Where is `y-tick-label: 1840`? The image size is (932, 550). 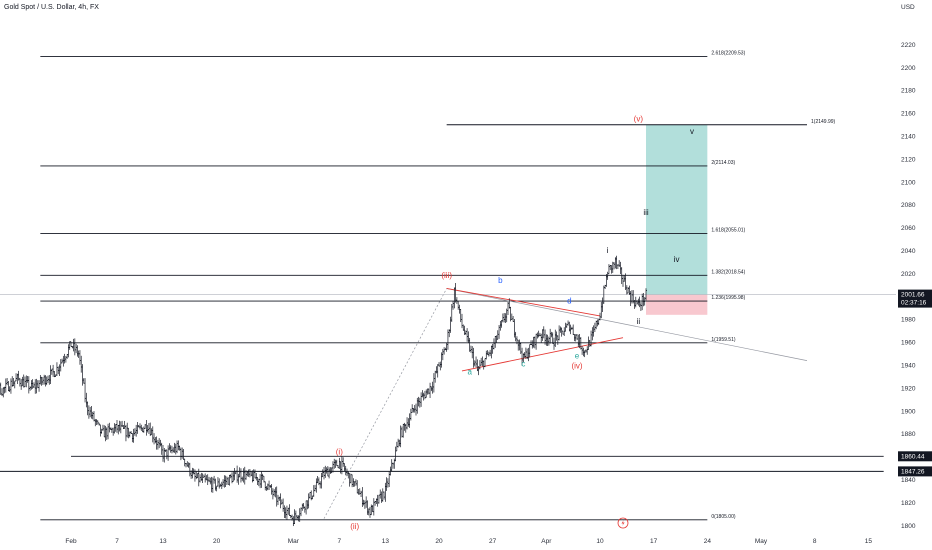
y-tick-label: 1840 is located at coordinates (908, 480).